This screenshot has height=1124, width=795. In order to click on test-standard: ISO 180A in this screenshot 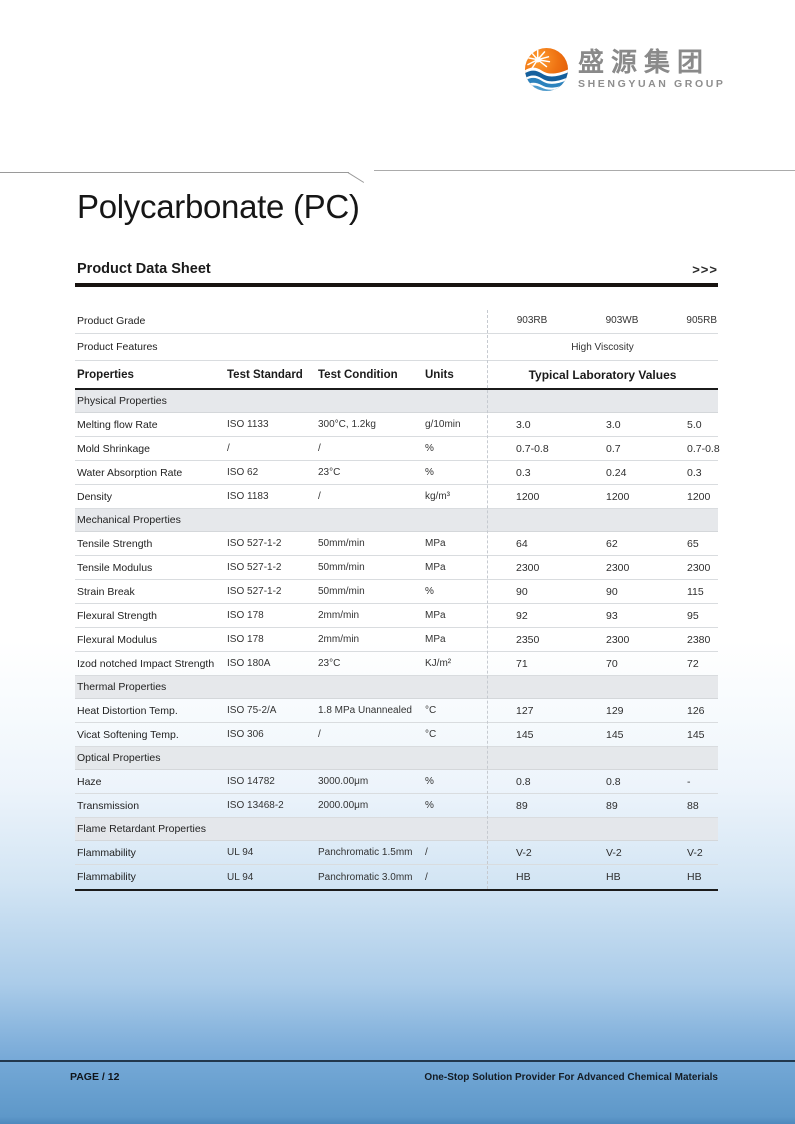, I will do `click(249, 663)`.